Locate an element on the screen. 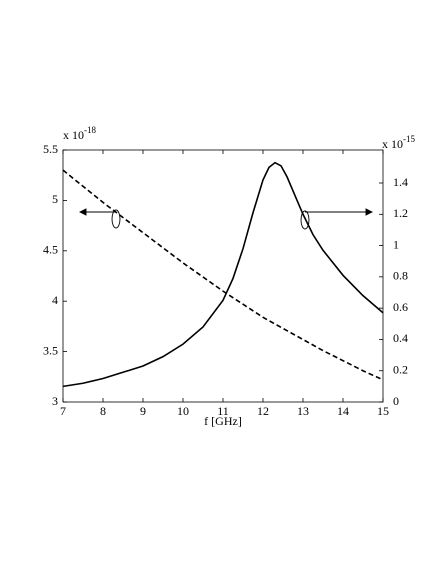  x-axis-label: f [GHz] is located at coordinates (223, 421).